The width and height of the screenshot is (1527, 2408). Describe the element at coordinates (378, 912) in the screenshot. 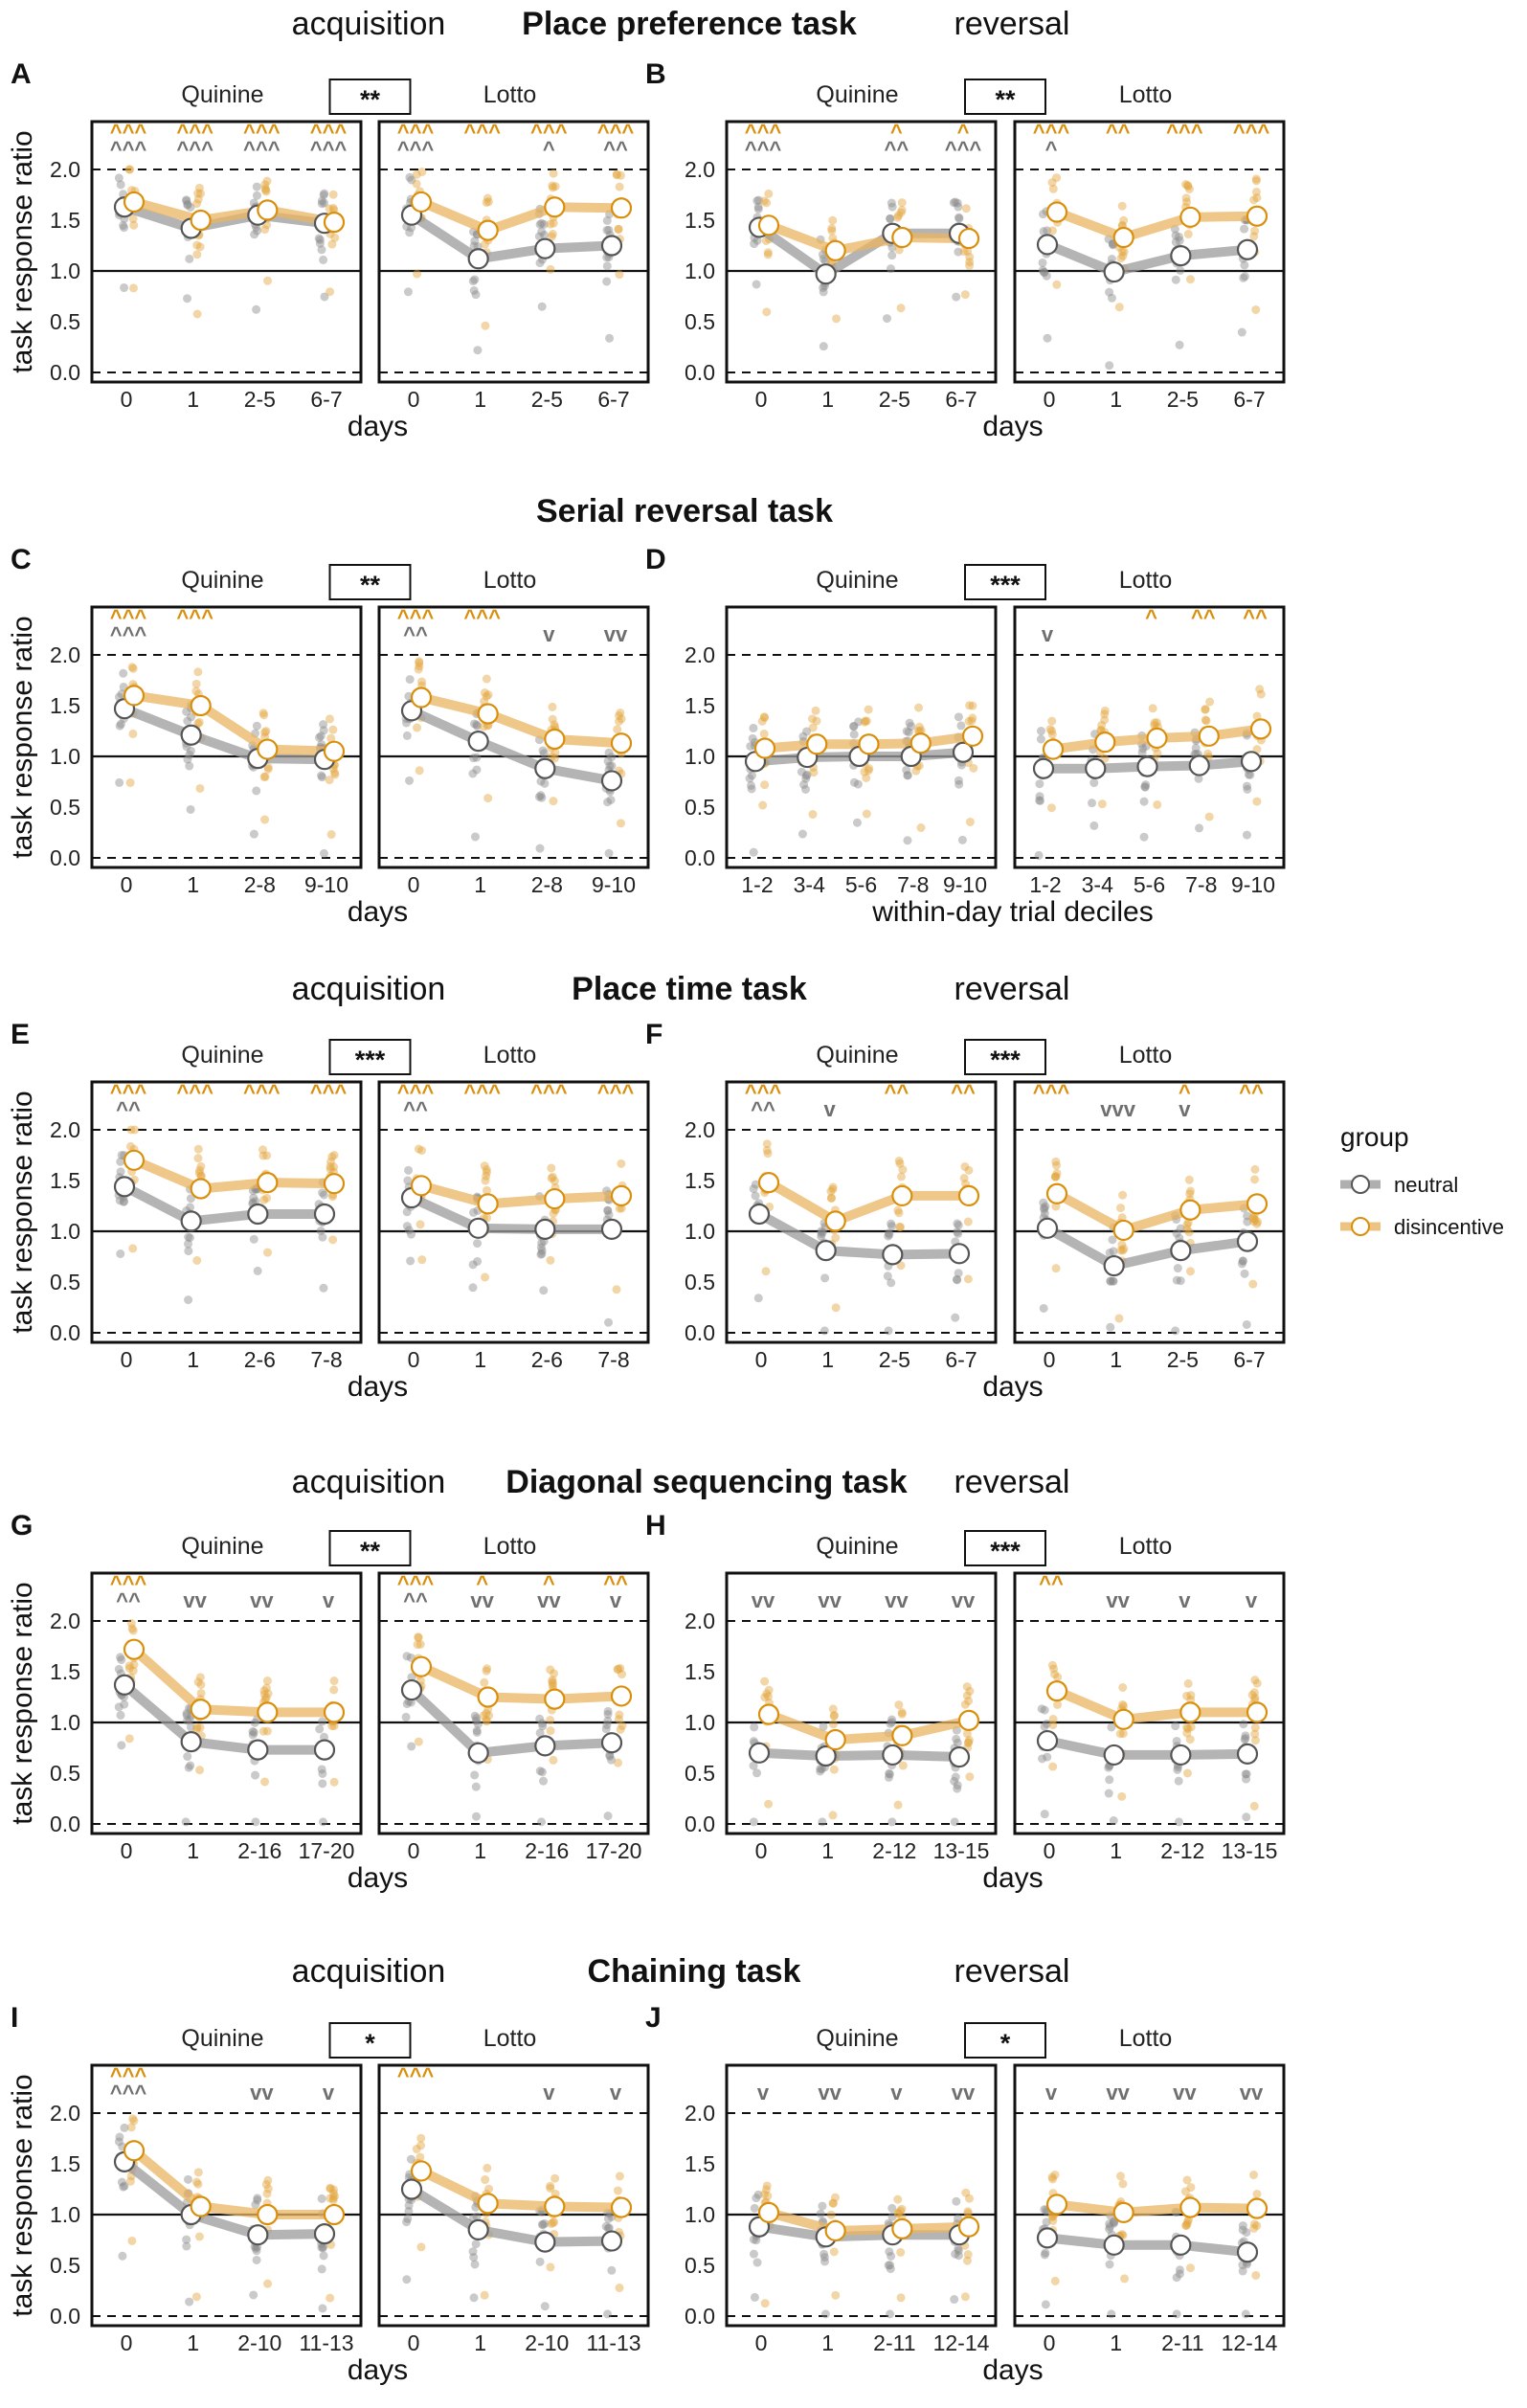

I see `x-axis-title: days` at that location.